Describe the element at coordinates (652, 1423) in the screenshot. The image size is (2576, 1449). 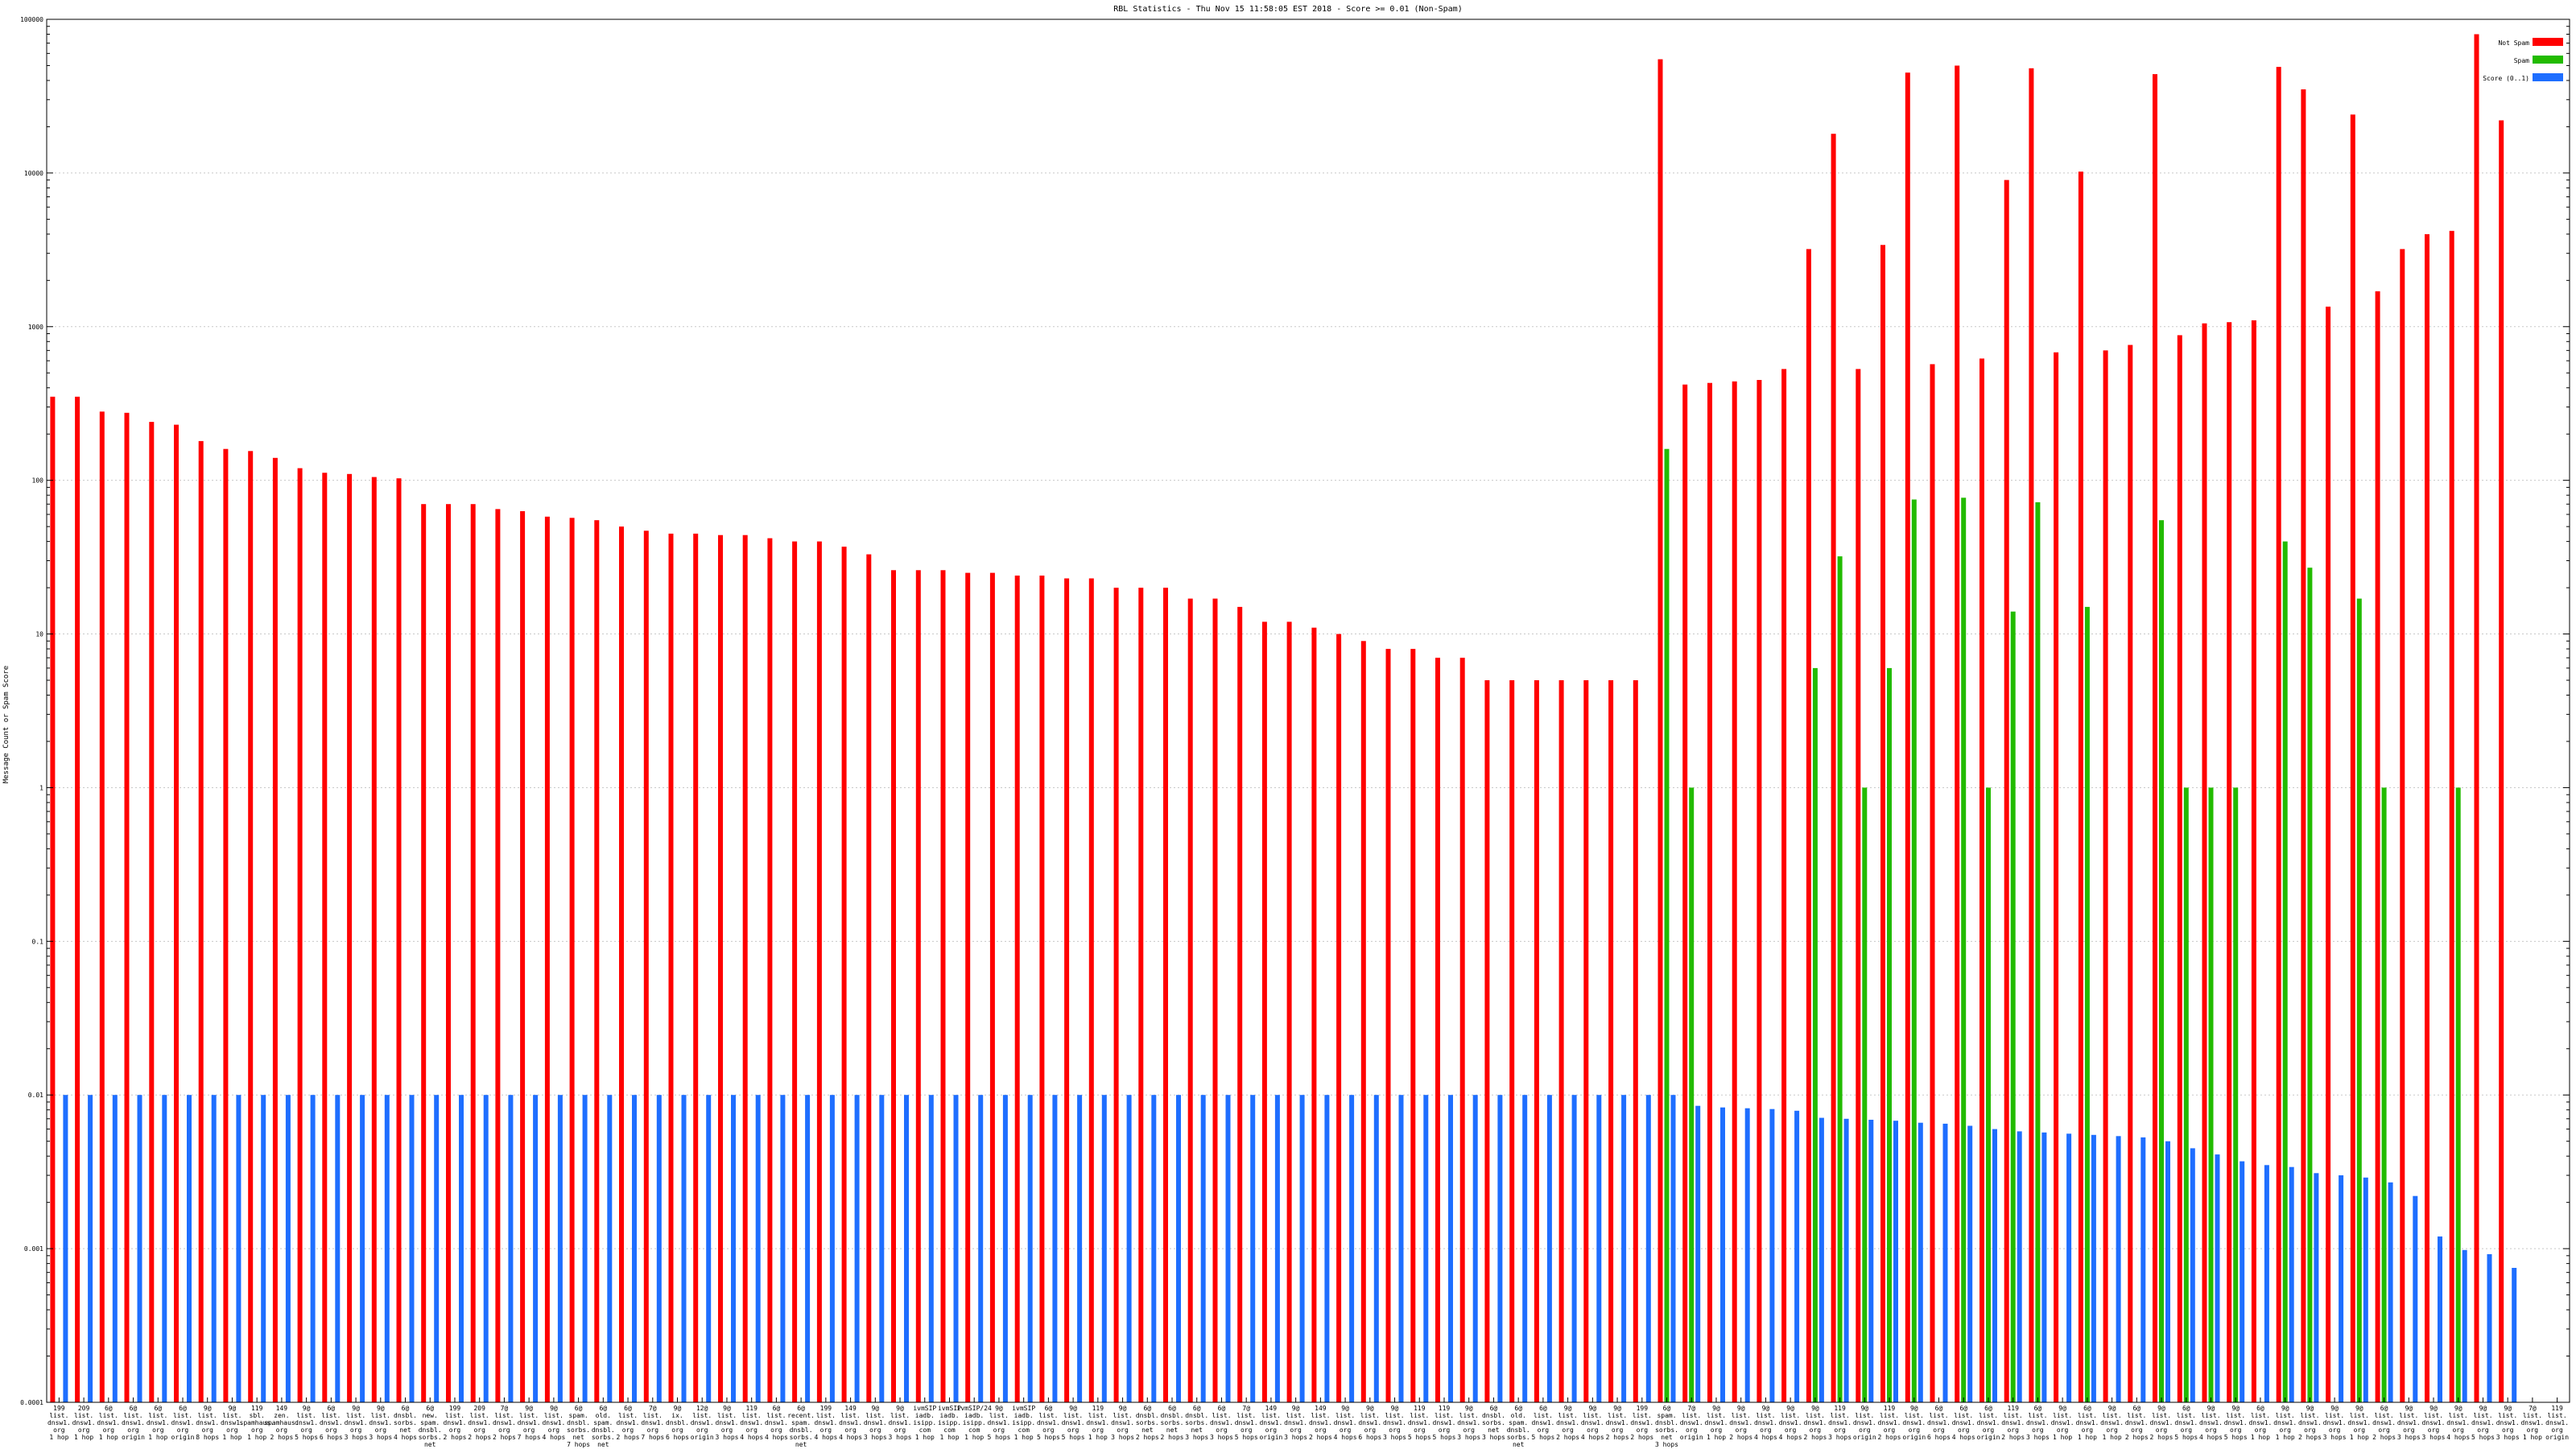
I see `x-tick-label: 7@ list. dnsw1. org 7 hops` at that location.